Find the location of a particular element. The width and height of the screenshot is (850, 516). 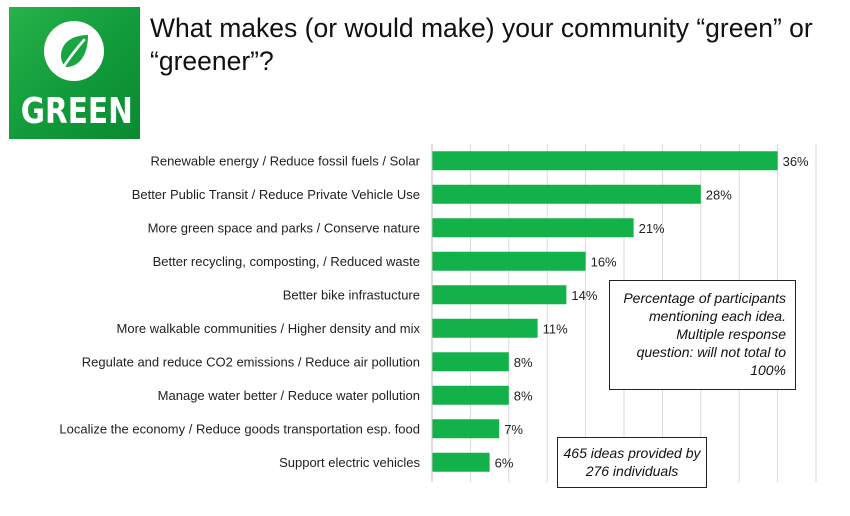

logo-text: GREEN is located at coordinates (76, 111).